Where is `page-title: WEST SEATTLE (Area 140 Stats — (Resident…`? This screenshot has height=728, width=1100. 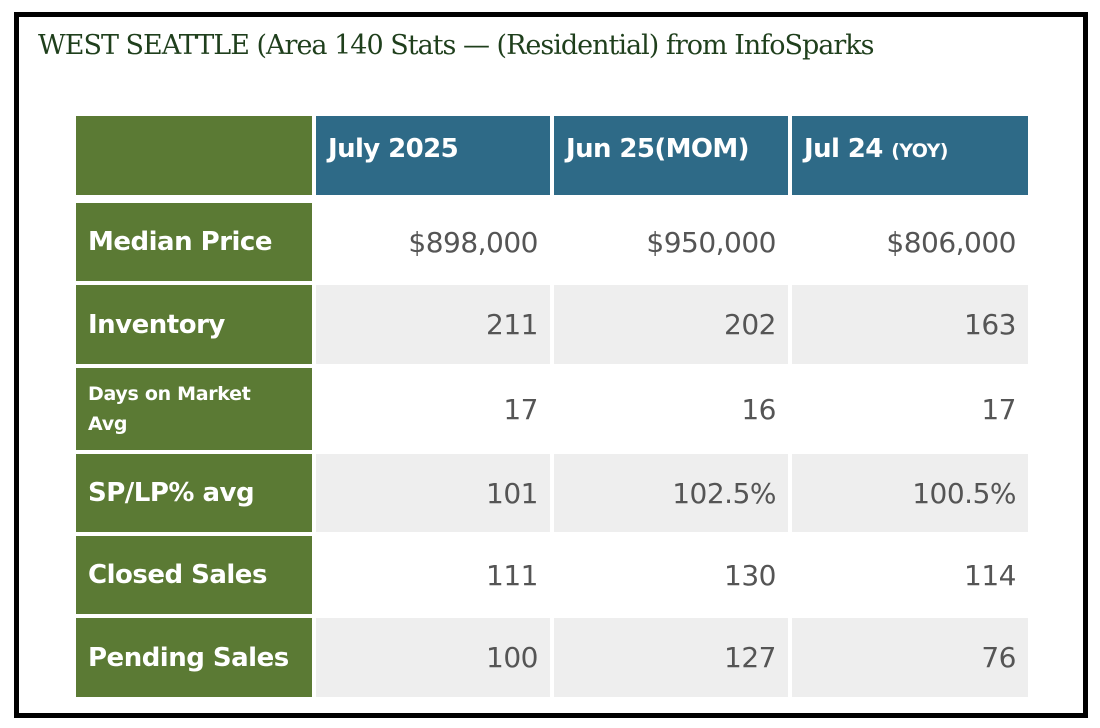 page-title: WEST SEATTLE (Area 140 Stats — (Resident… is located at coordinates (456, 45).